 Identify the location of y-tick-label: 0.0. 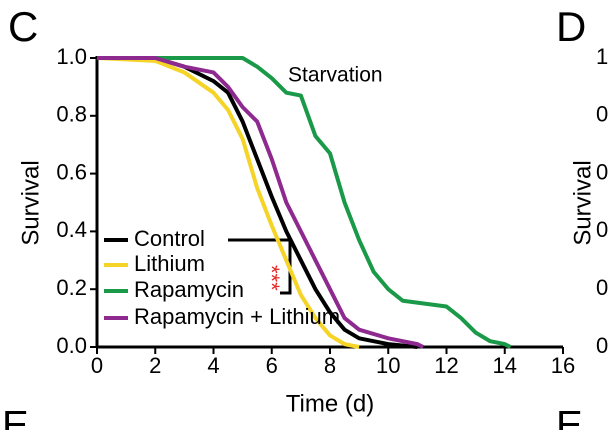
(71, 345).